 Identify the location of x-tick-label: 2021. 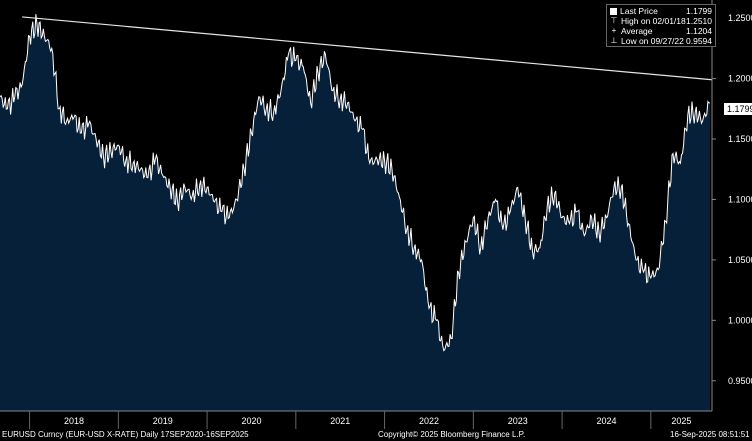
(340, 421).